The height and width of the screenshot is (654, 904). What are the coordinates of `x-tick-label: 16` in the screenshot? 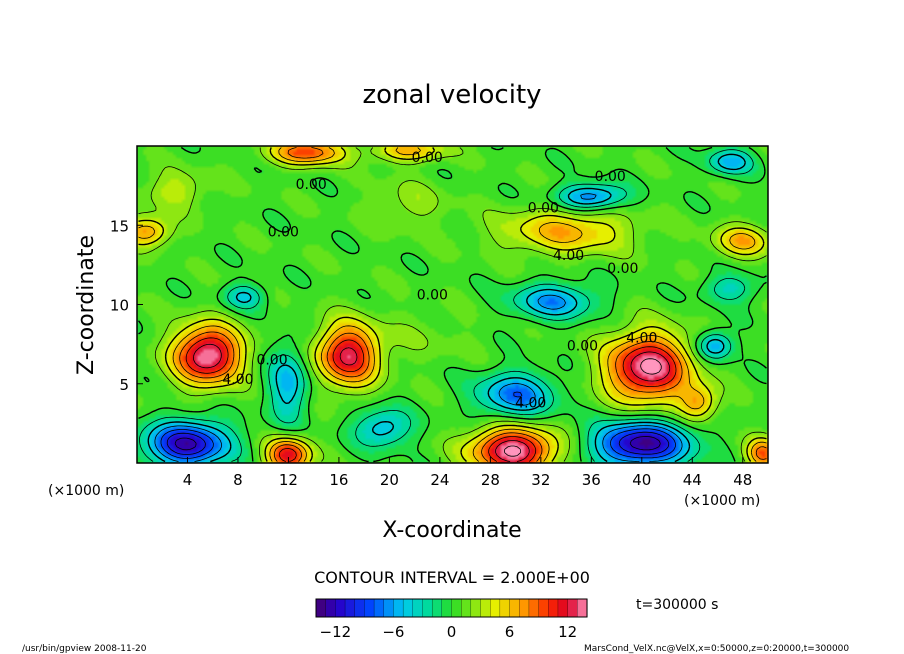 It's located at (338, 480).